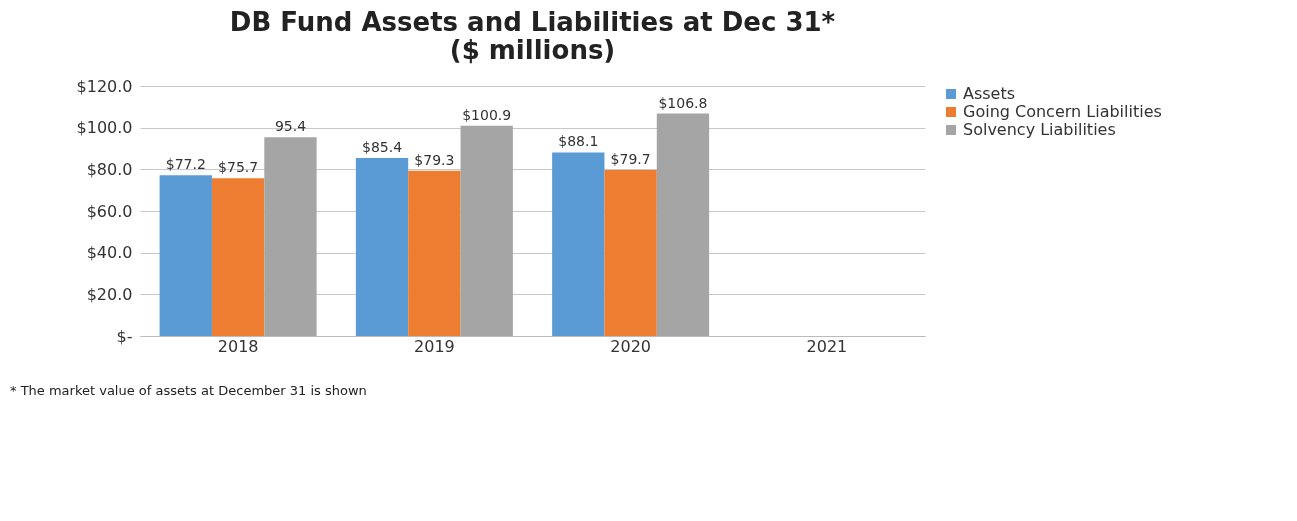 This screenshot has width=1297, height=521. What do you see at coordinates (104, 86) in the screenshot?
I see `y-tick-label: $120.0` at bounding box center [104, 86].